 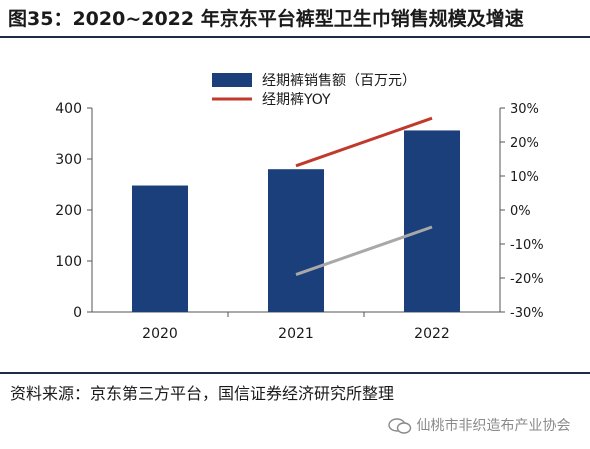 What do you see at coordinates (202, 393) in the screenshot?
I see `source-note: 资料来源：京东第三方平台，国信证券经济研究所整理` at bounding box center [202, 393].